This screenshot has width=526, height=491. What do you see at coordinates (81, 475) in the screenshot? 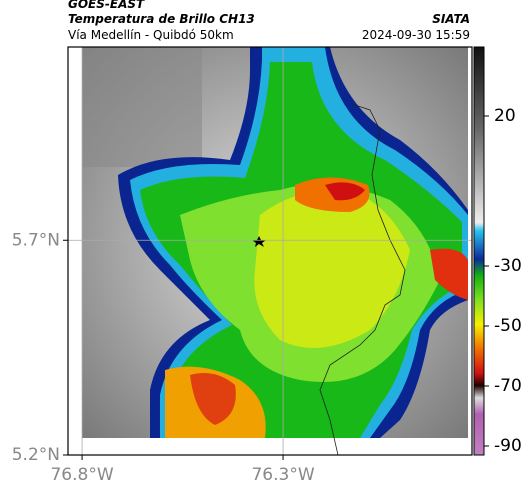
I see `x-tick-label: 76.8°W` at bounding box center [81, 475].